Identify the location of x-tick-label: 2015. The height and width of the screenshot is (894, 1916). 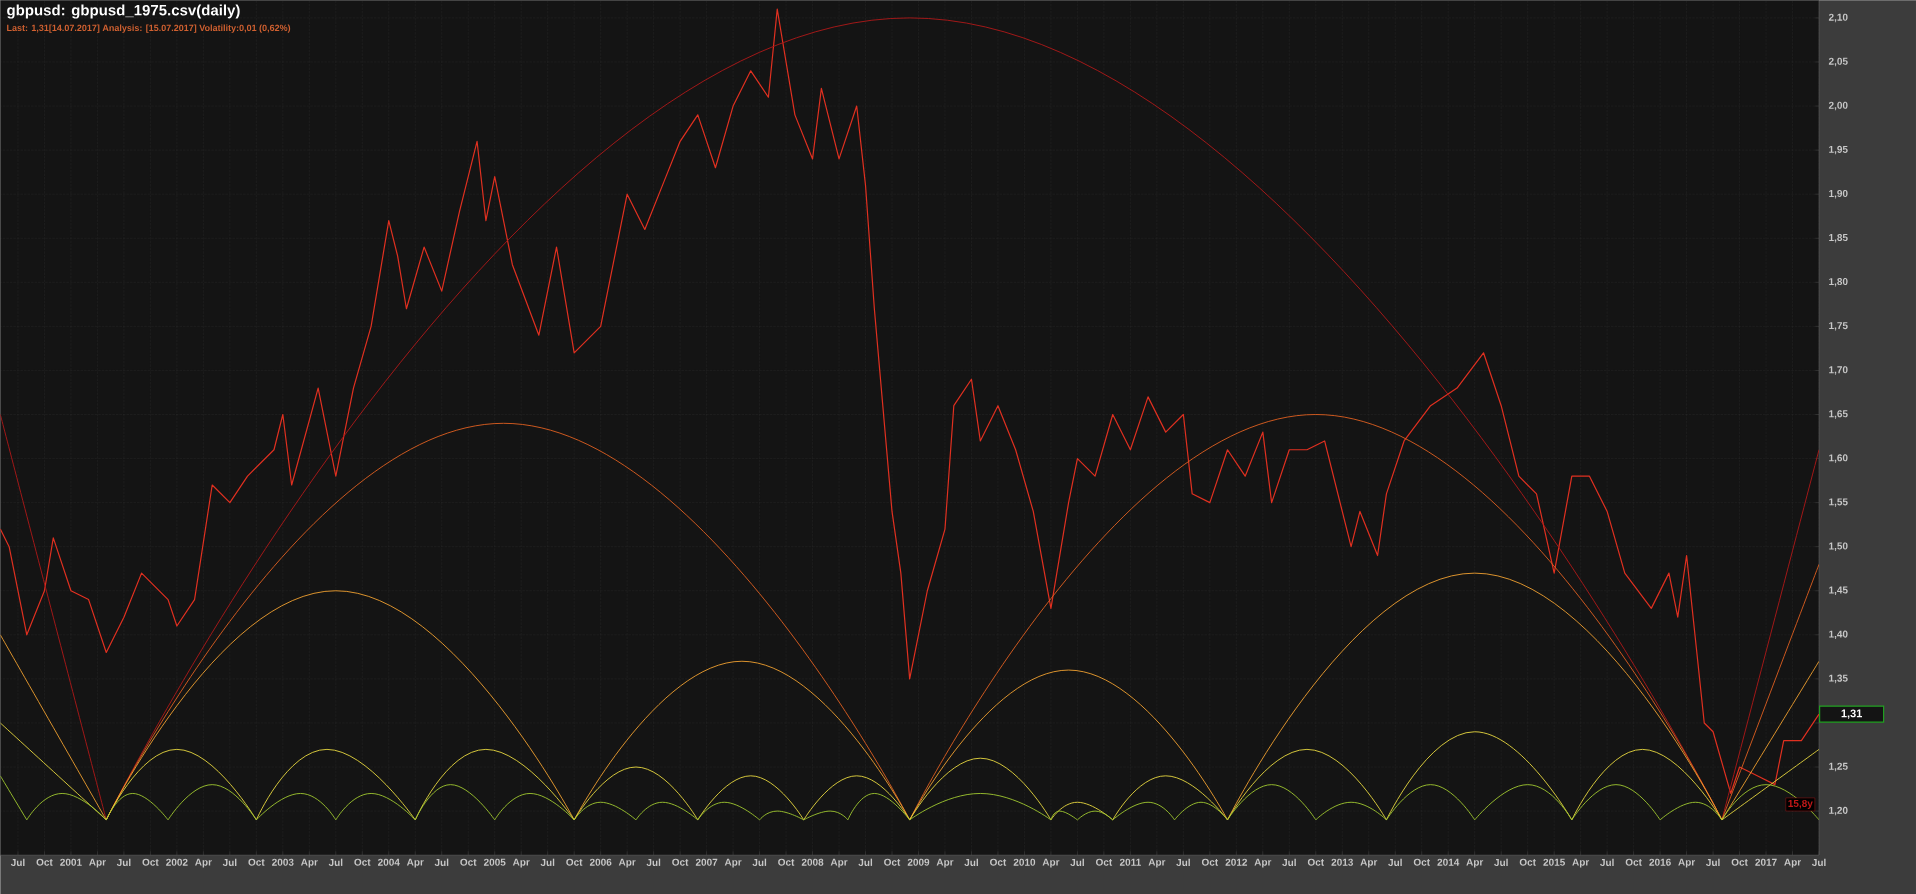
(1554, 862).